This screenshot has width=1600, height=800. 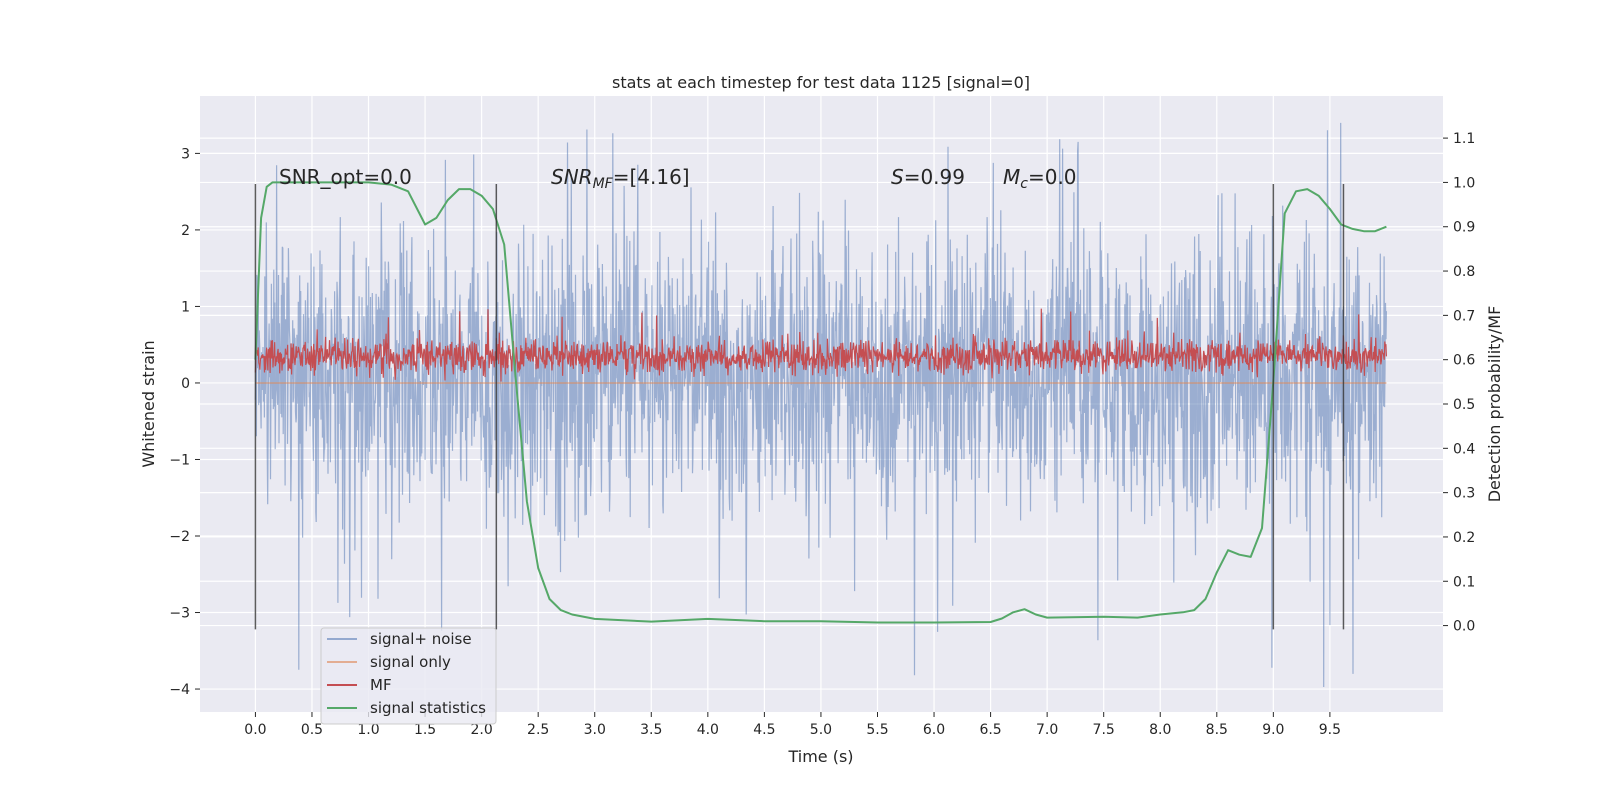 I want to click on x-axis-label: Time (s), so click(x=820, y=756).